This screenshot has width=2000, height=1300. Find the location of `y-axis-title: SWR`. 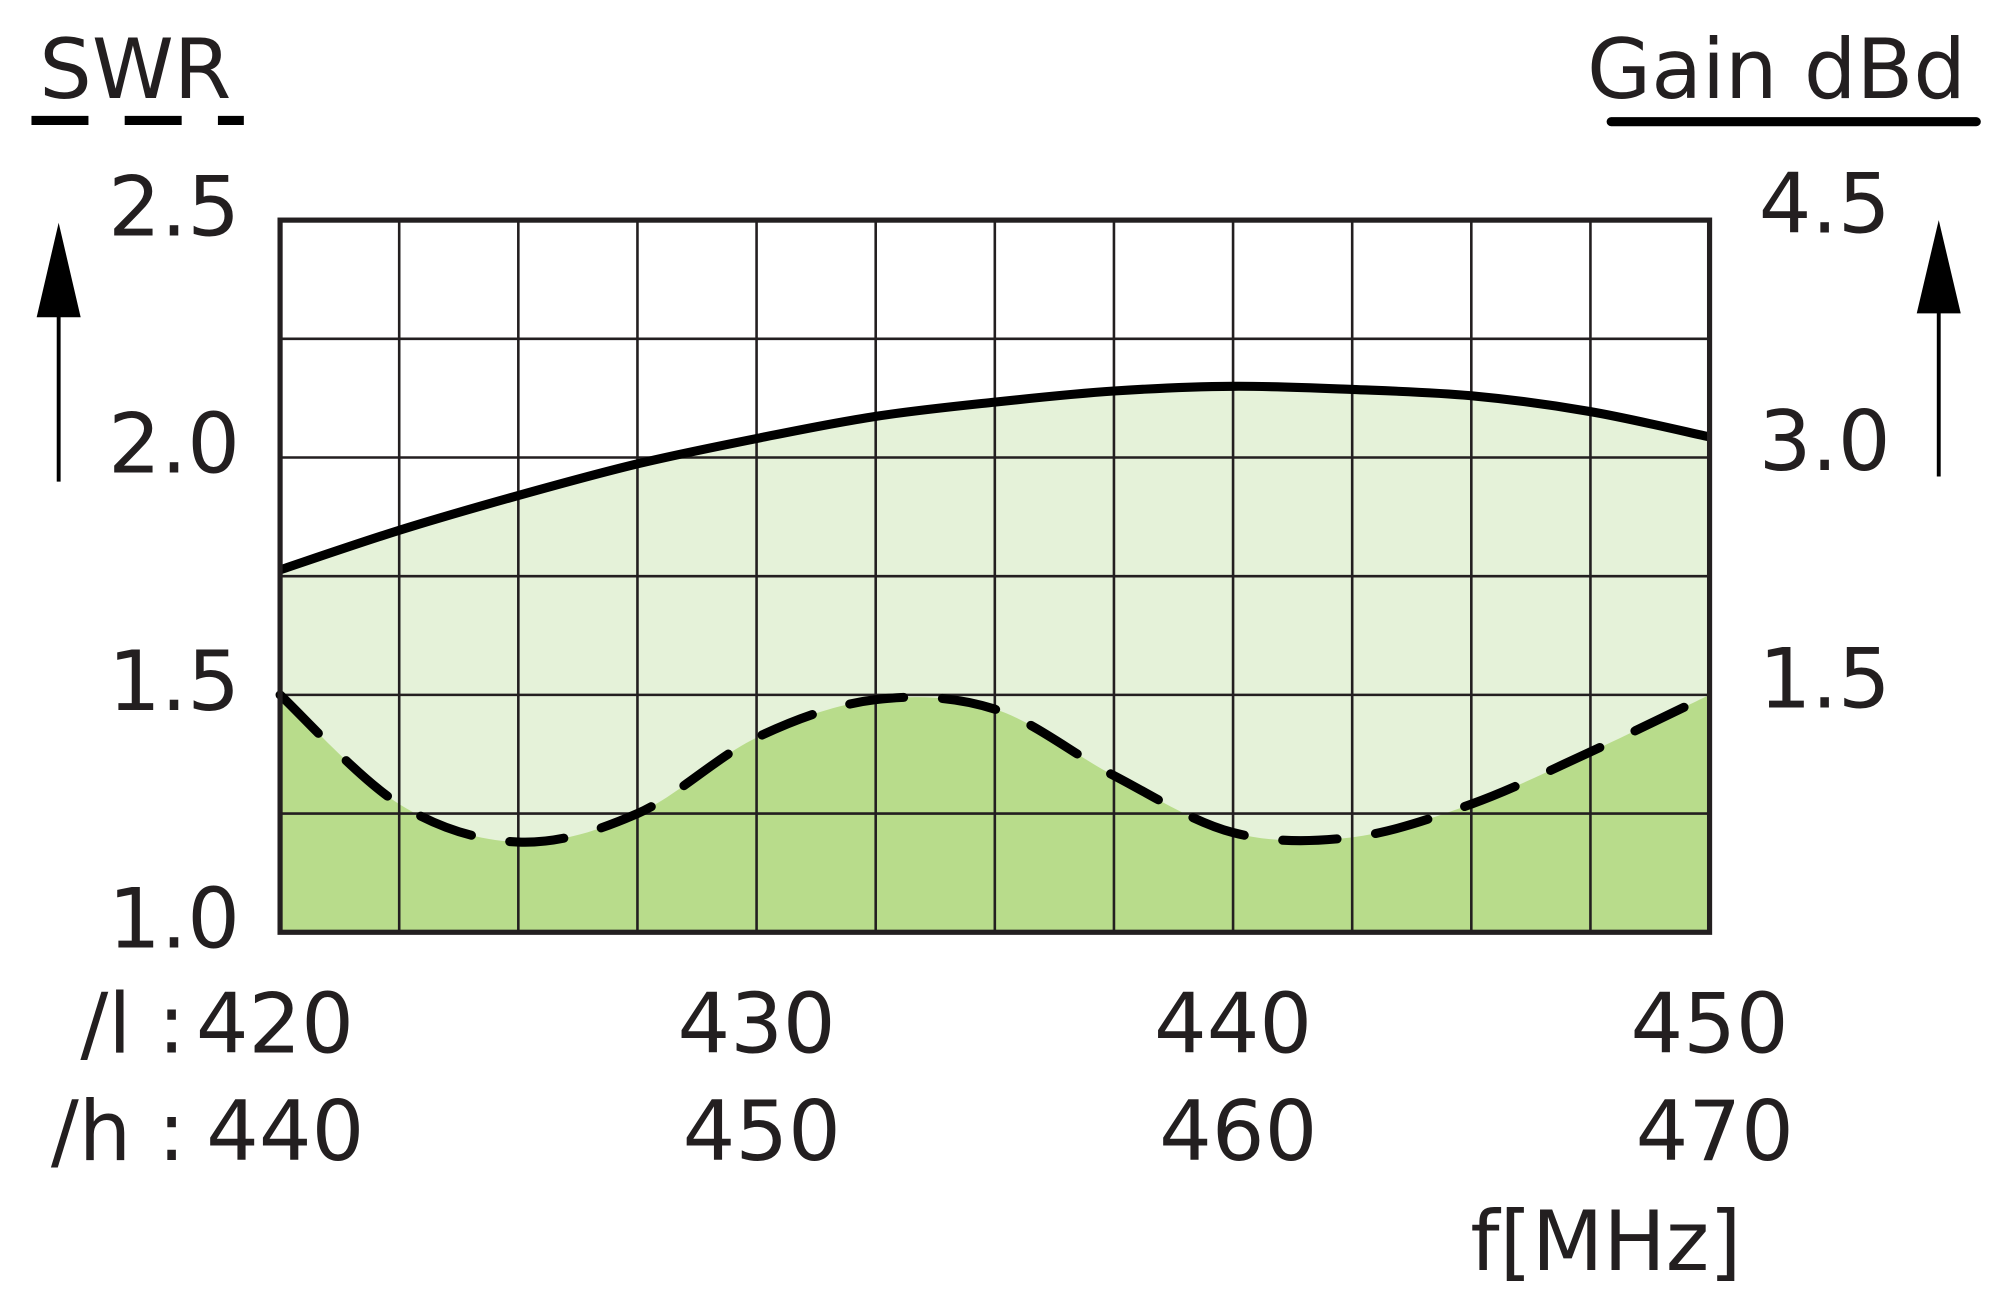

y-axis-title: SWR is located at coordinates (135, 69).